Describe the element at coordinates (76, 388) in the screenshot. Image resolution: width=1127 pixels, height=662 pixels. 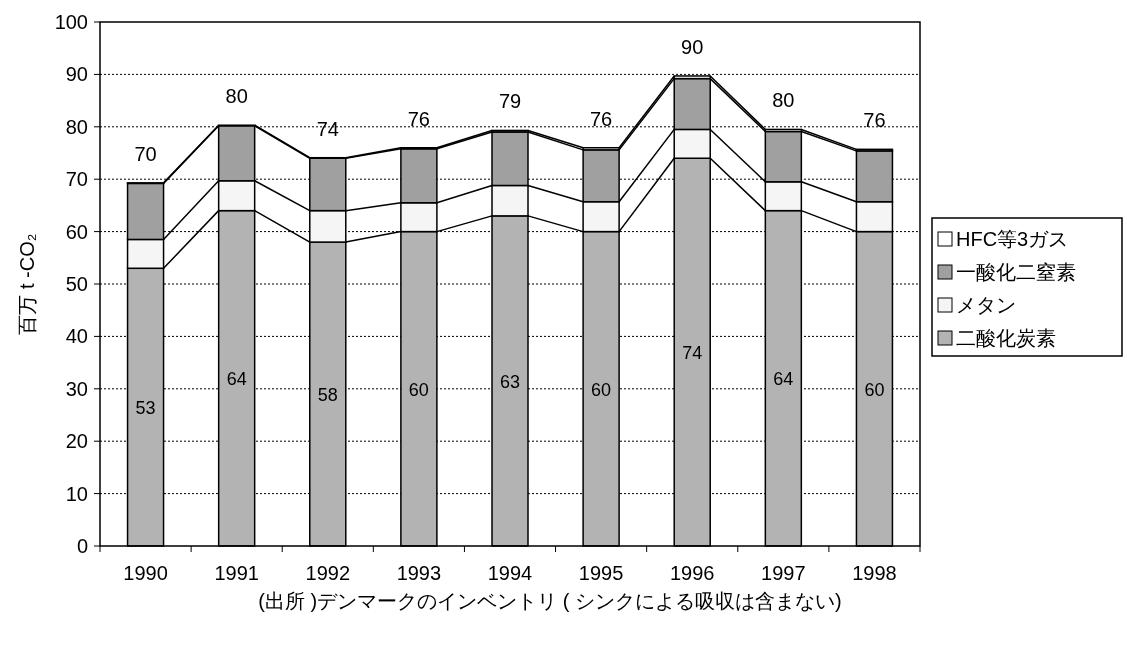
I see `y-tick-label: 30` at that location.